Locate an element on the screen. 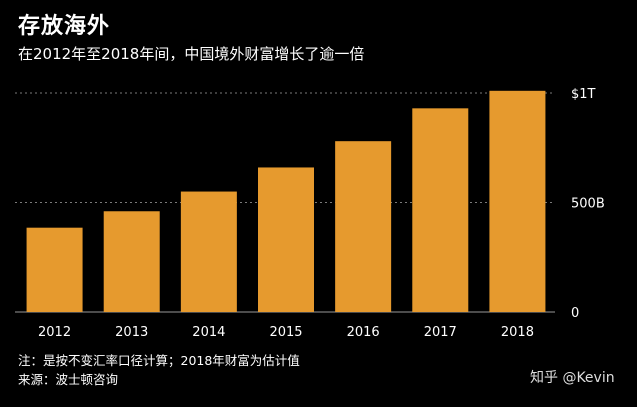 The image size is (637, 407). bar-2013 is located at coordinates (131, 261).